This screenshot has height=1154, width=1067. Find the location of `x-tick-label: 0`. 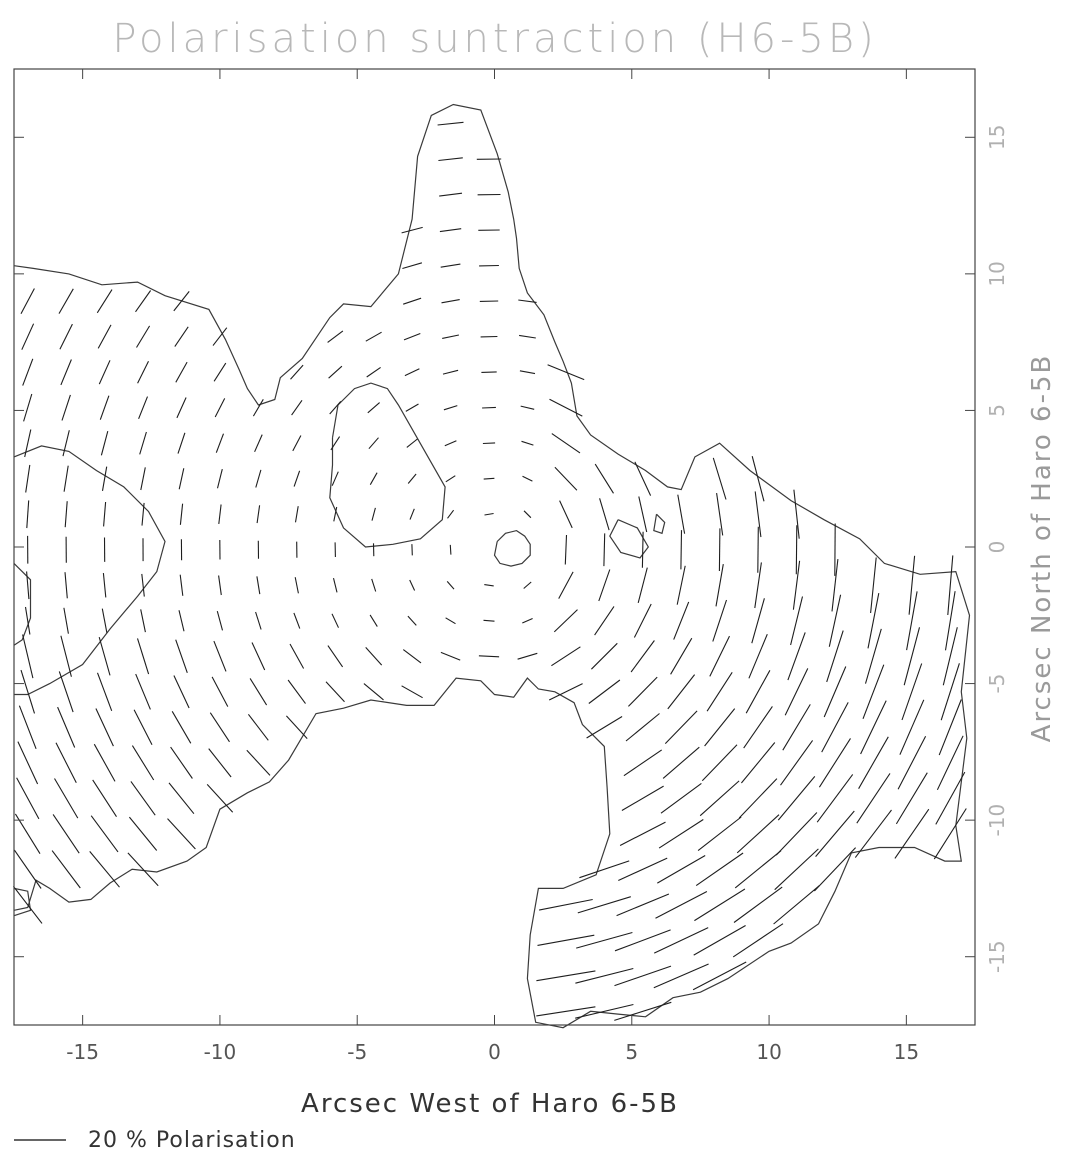

x-tick-label: 0 is located at coordinates (494, 1052).